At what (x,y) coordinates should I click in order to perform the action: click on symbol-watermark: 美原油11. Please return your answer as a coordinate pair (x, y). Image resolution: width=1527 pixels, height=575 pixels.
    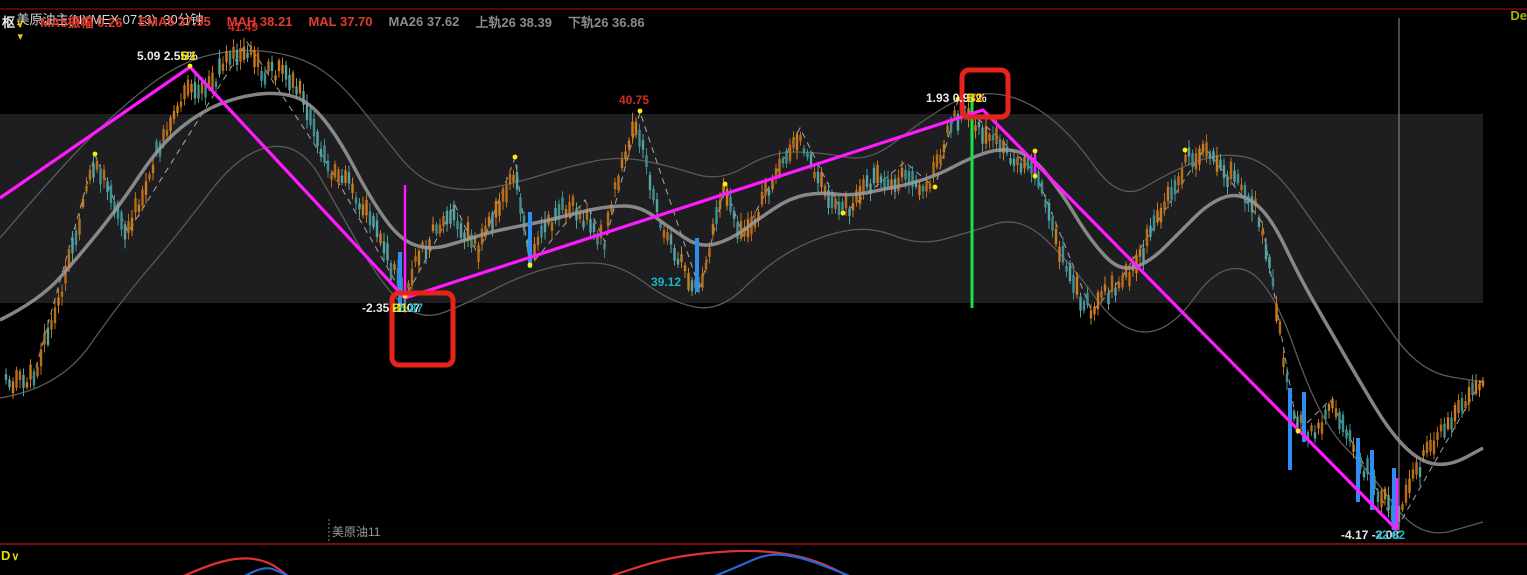
    Looking at the image, I should click on (356, 532).